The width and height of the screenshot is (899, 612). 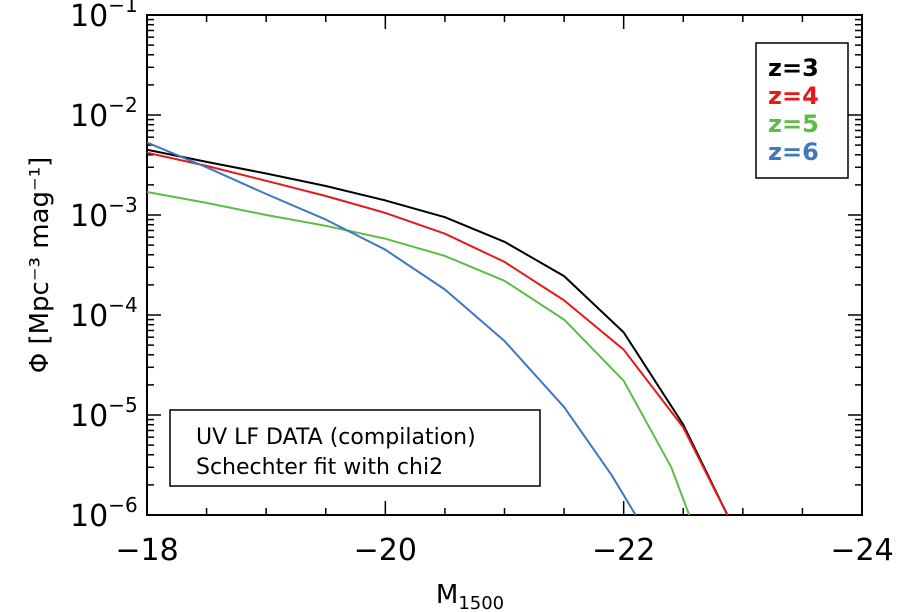 I want to click on y-tick-label-exponent: −6, so click(x=122, y=505).